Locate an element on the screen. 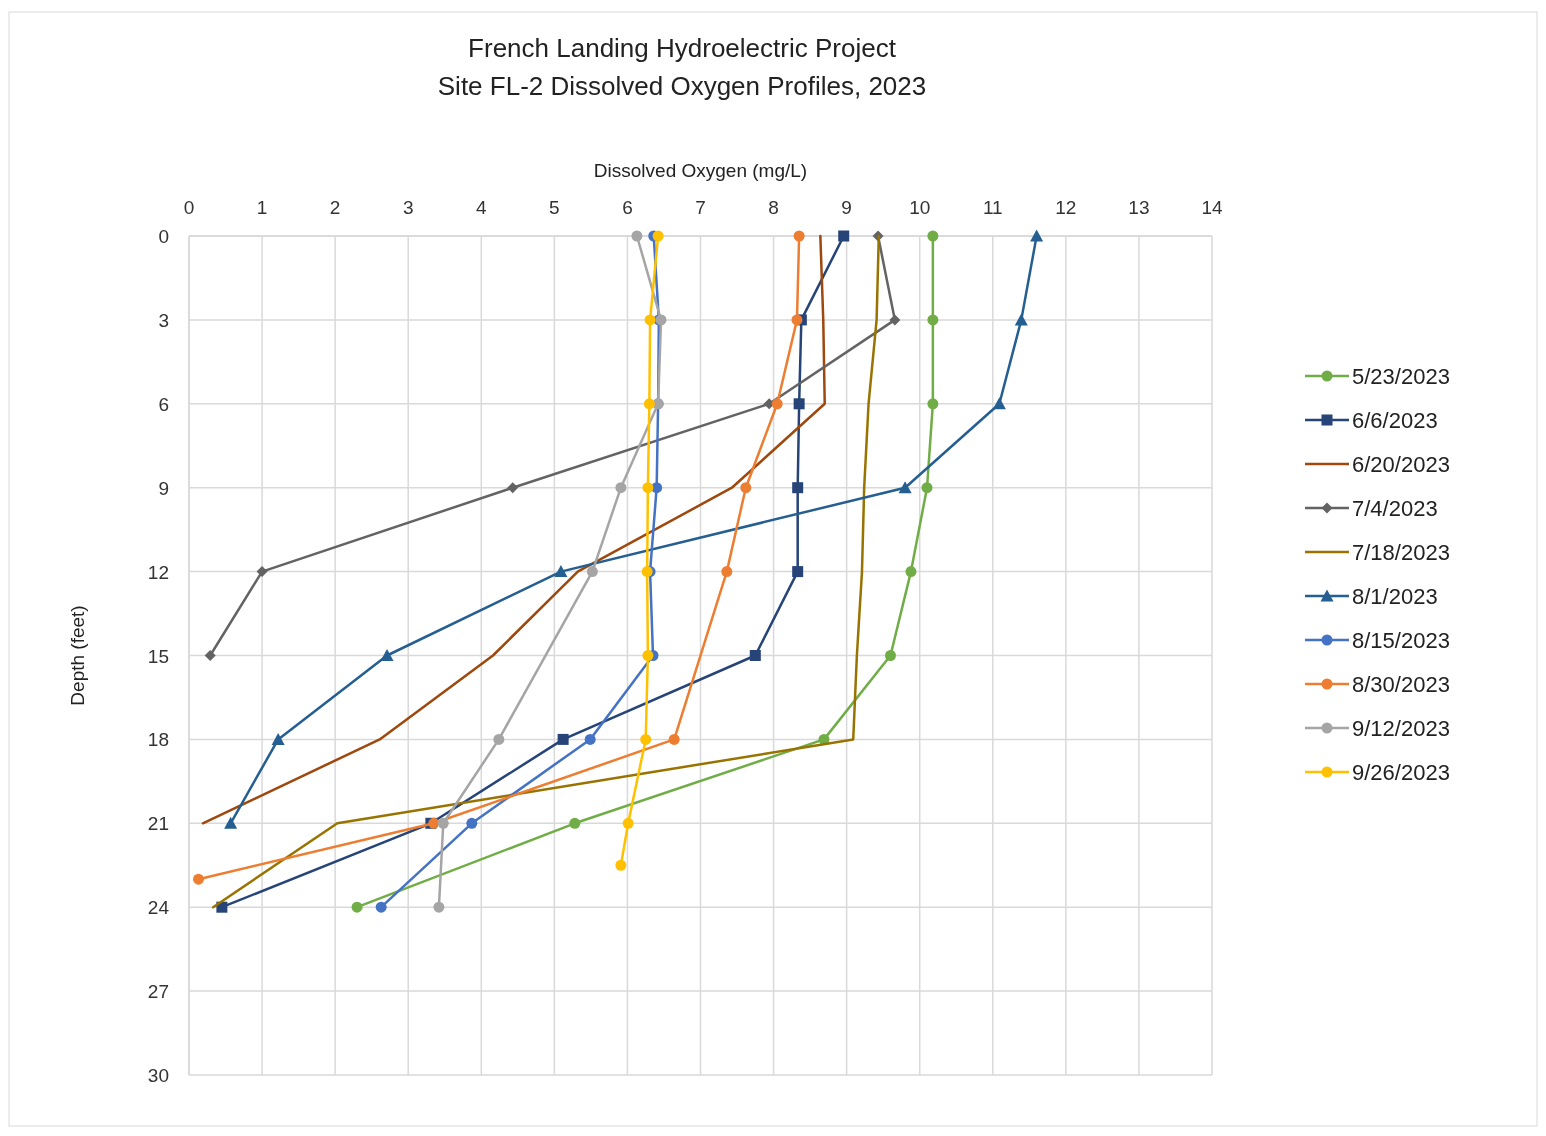  x-tick-label: 9 is located at coordinates (846, 207).